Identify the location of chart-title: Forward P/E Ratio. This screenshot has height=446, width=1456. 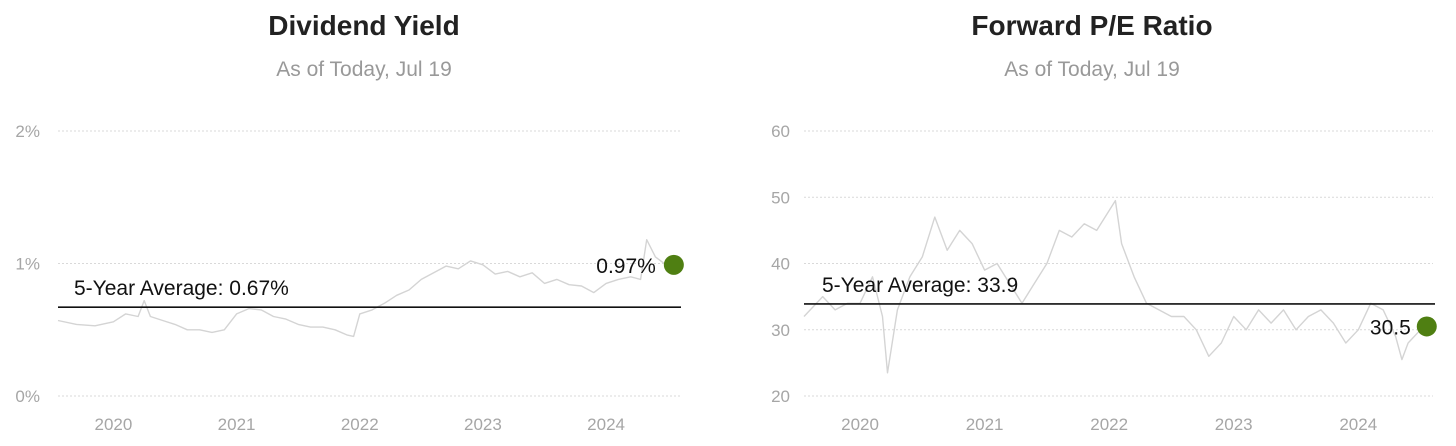
(1092, 25).